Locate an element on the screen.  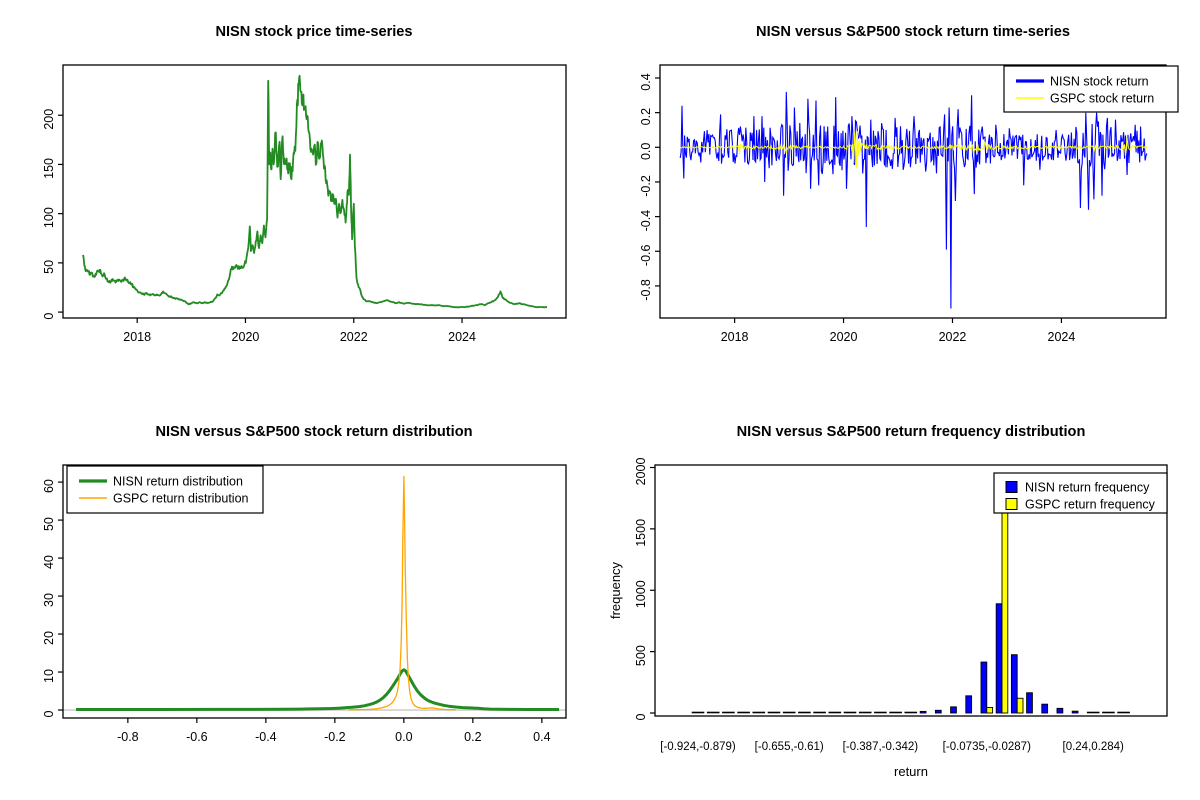
legend-label: GSPC return frequency is located at coordinates (1090, 505).